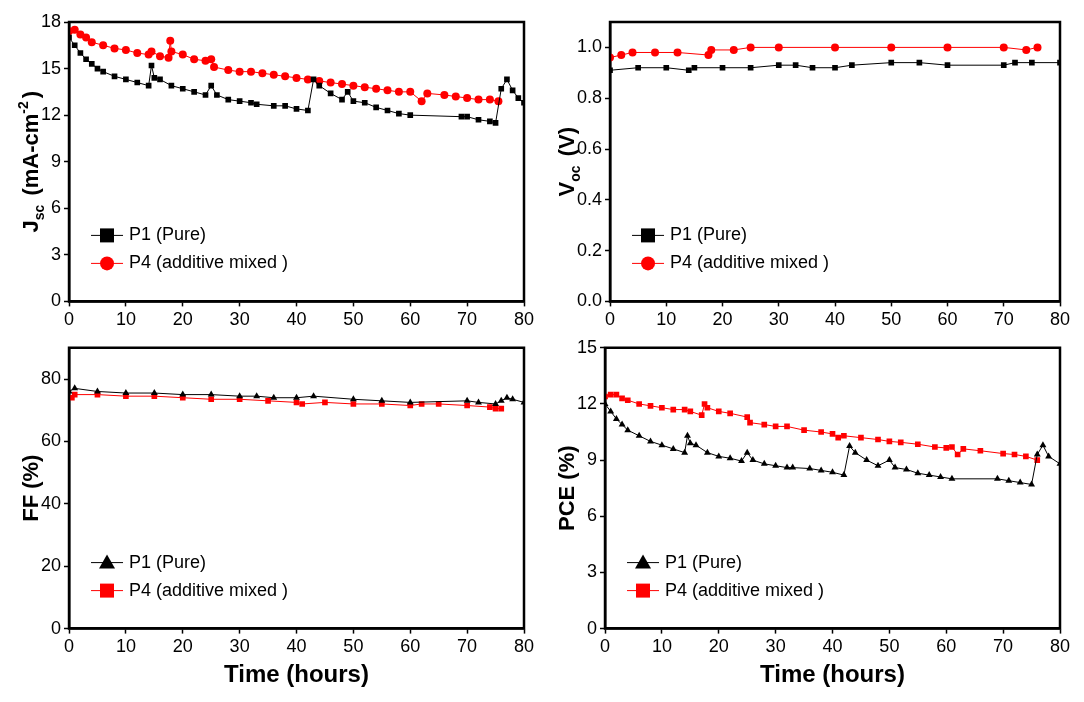  I want to click on x-tick-label: 10, so click(125, 319).